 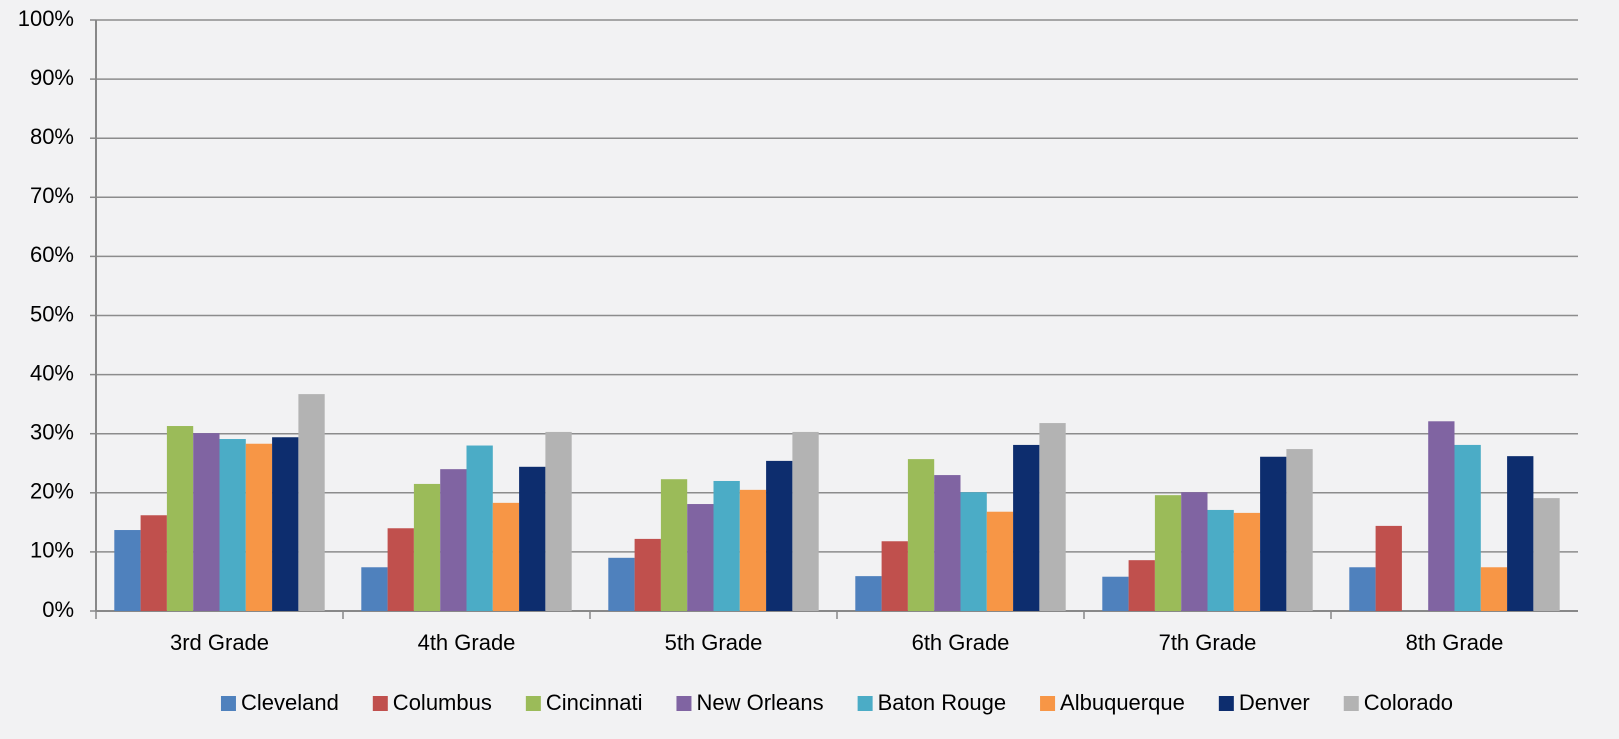 I want to click on y-tick-label: 100%, so click(x=46, y=18).